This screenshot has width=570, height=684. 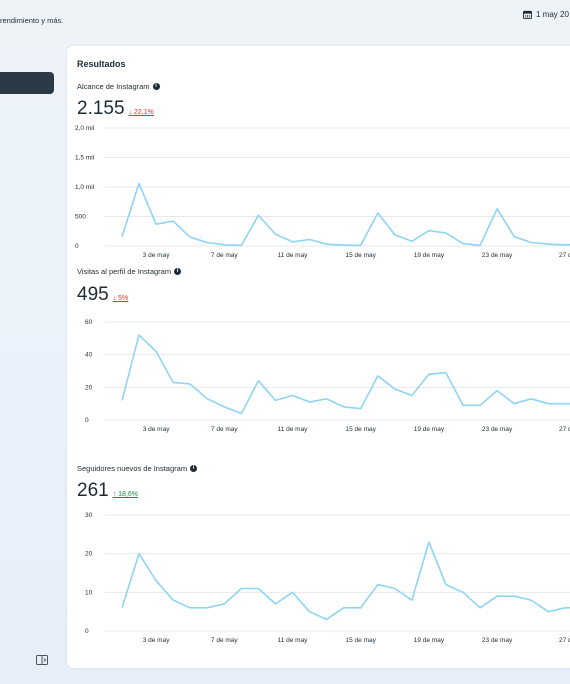 I want to click on series-line, so click(x=345, y=374).